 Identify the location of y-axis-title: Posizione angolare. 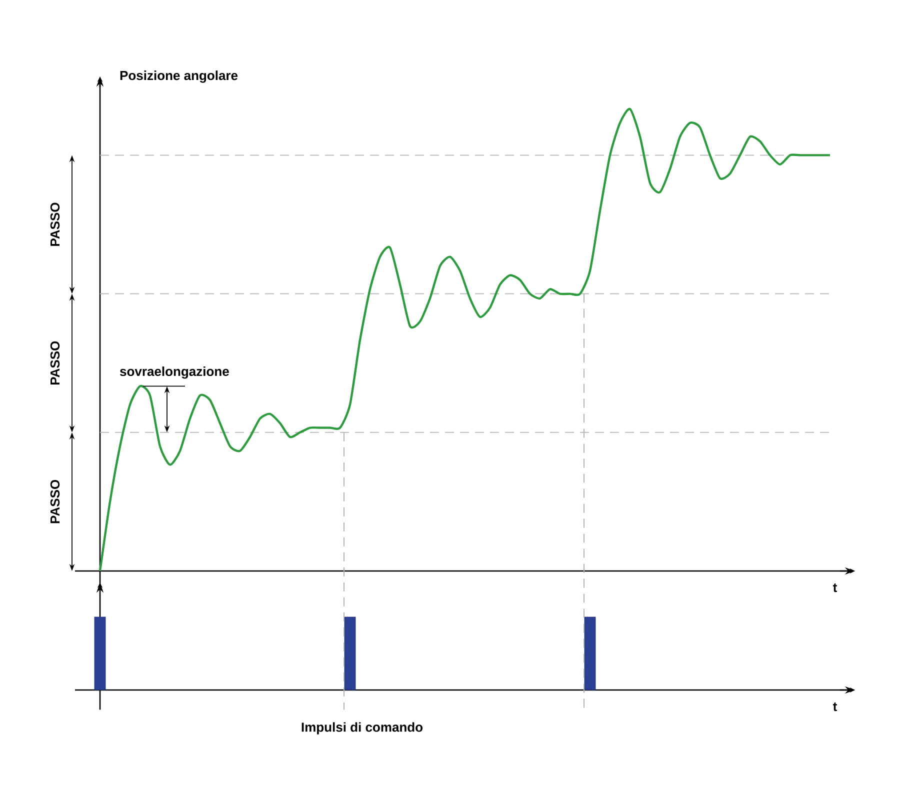
(179, 76).